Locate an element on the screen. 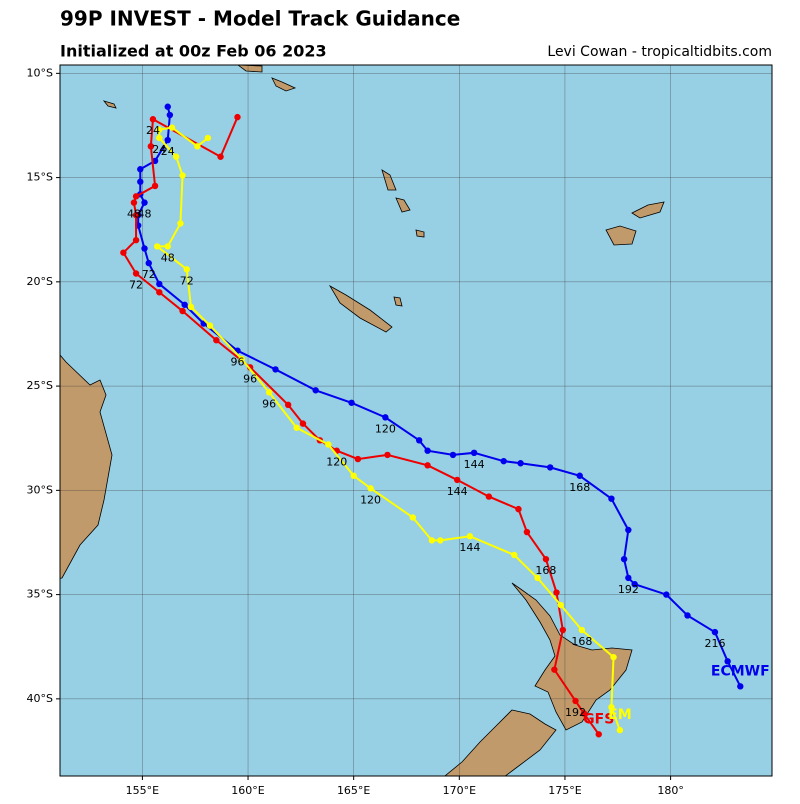 The height and width of the screenshot is (804, 800). x-tick-label: 170°E is located at coordinates (459, 790).